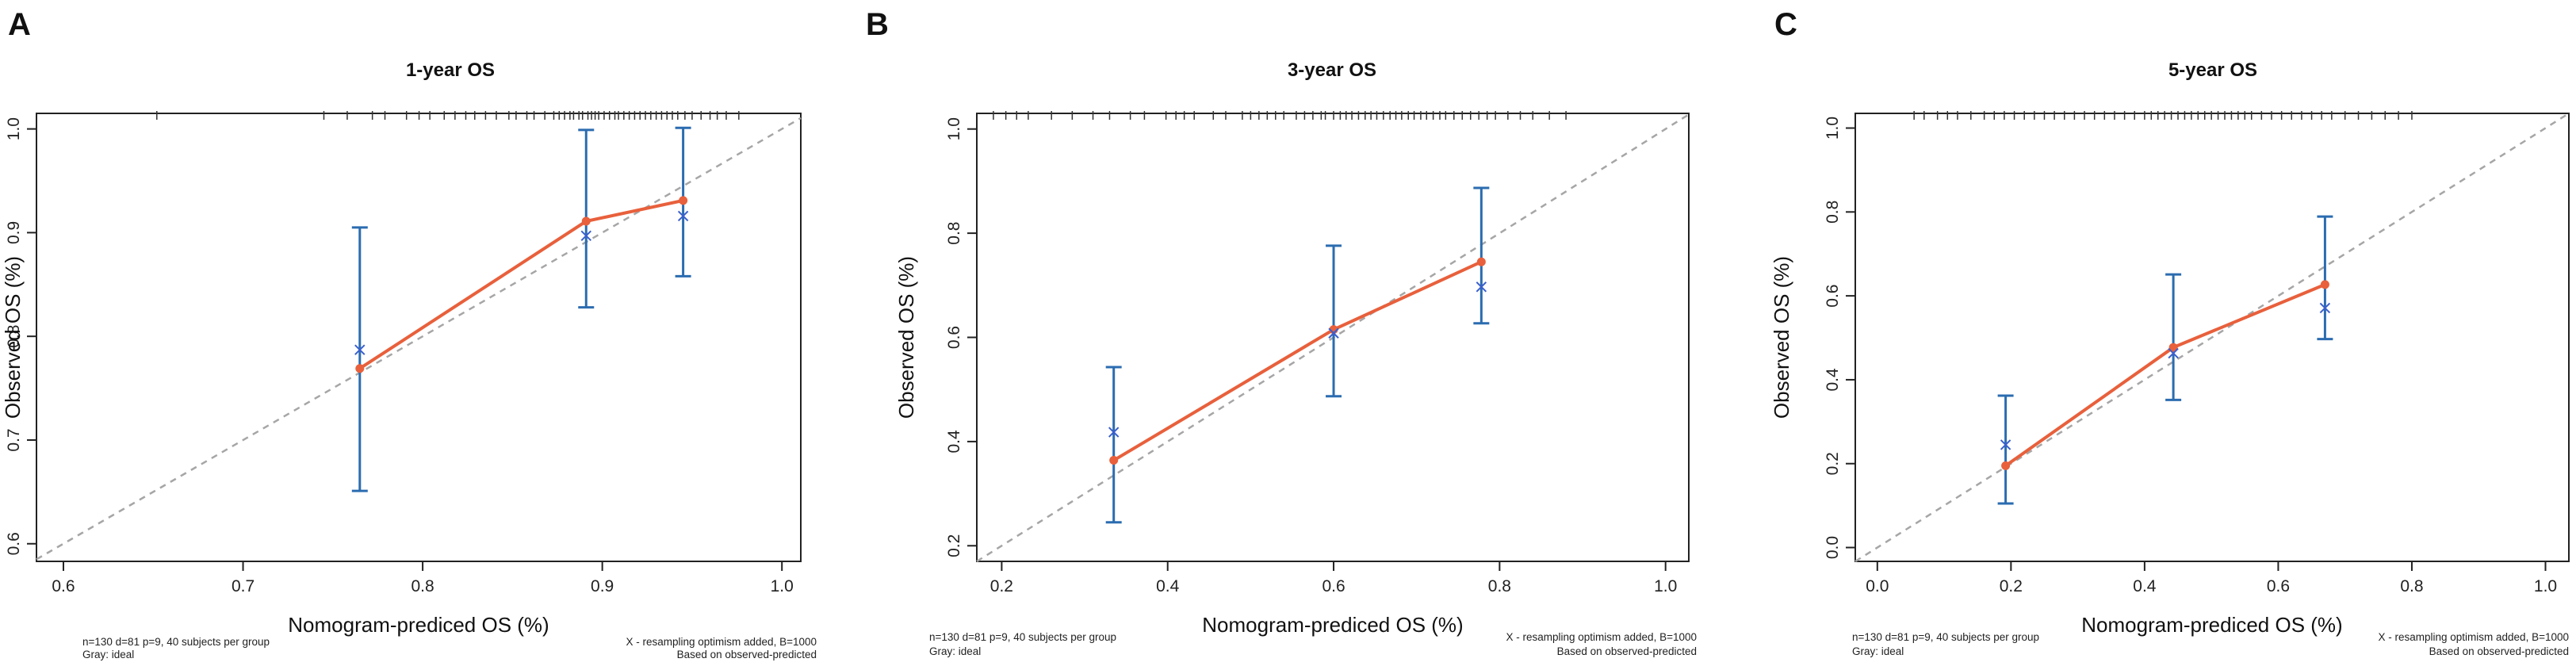  What do you see at coordinates (955, 651) in the screenshot?
I see `panel-b-footnote-left-2: Gray: ideal` at bounding box center [955, 651].